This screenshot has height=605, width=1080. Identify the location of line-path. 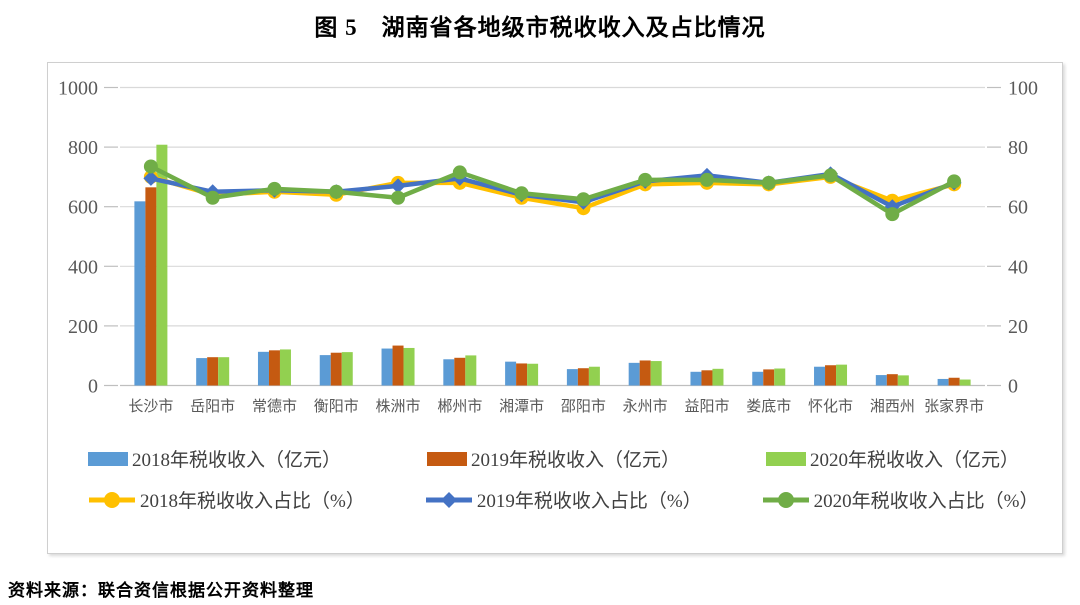
(552, 190).